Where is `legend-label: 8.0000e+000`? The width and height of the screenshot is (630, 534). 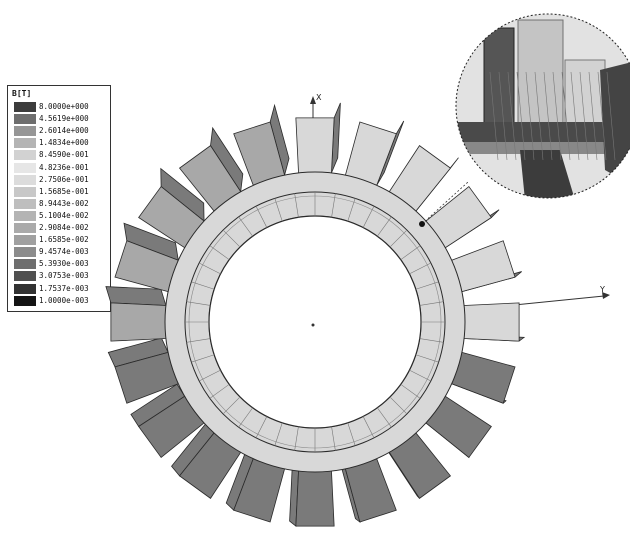
legend-label: 8.0000e+000 is located at coordinates (64, 106).